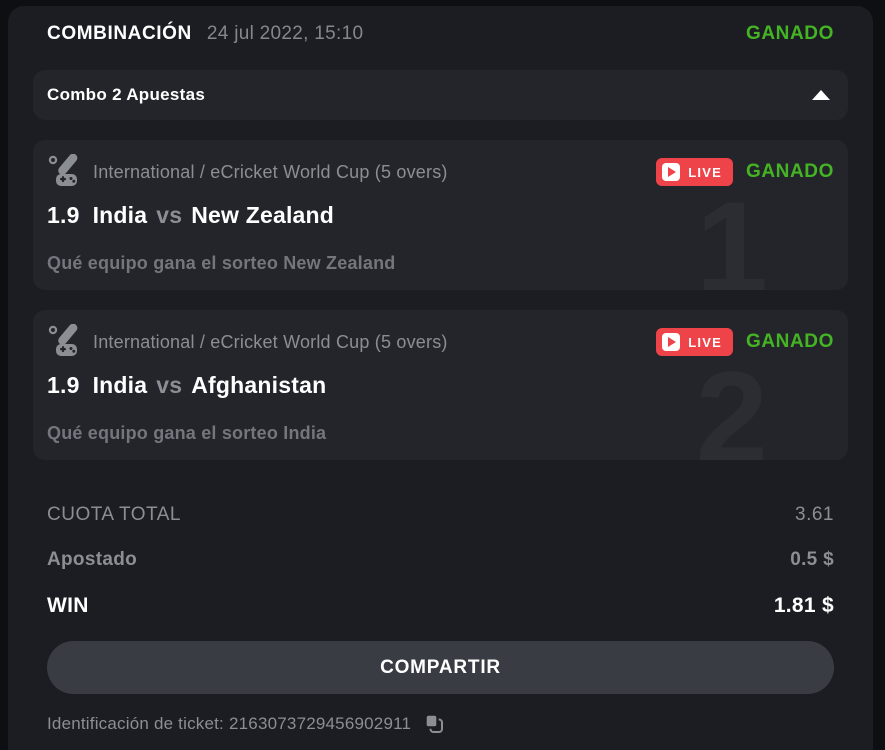  I want to click on ticket-datetime: 24 jul 2022, 15:10, so click(285, 33).